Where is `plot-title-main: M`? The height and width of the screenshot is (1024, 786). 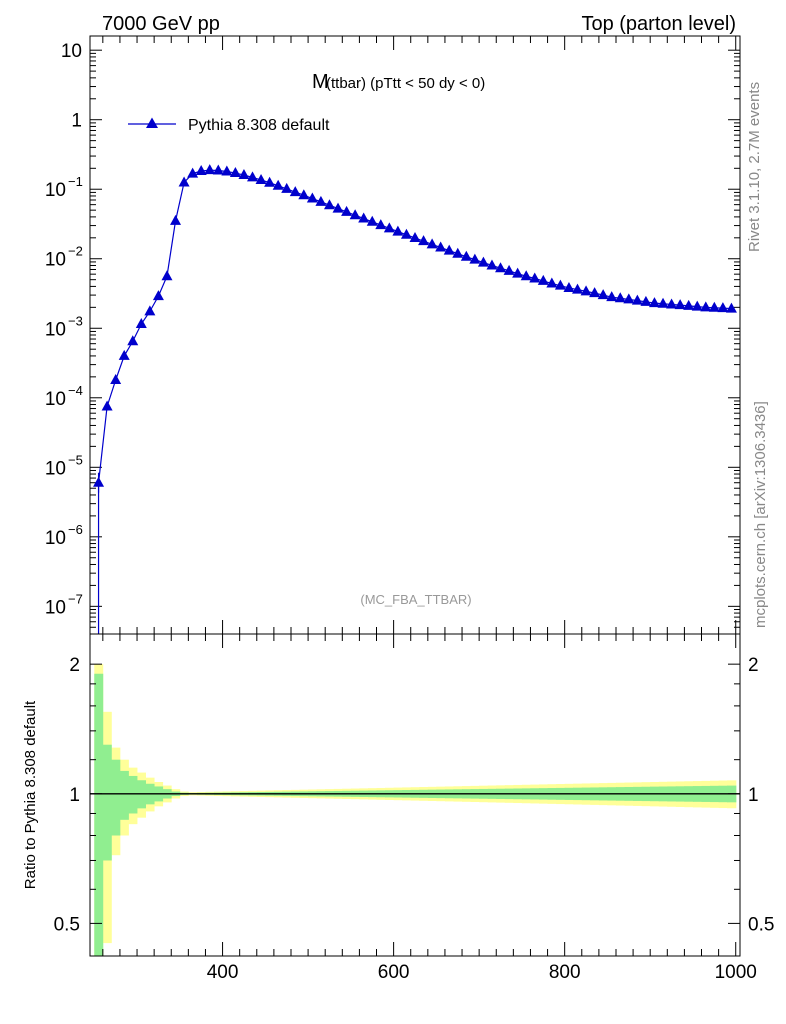 plot-title-main: M is located at coordinates (320, 82).